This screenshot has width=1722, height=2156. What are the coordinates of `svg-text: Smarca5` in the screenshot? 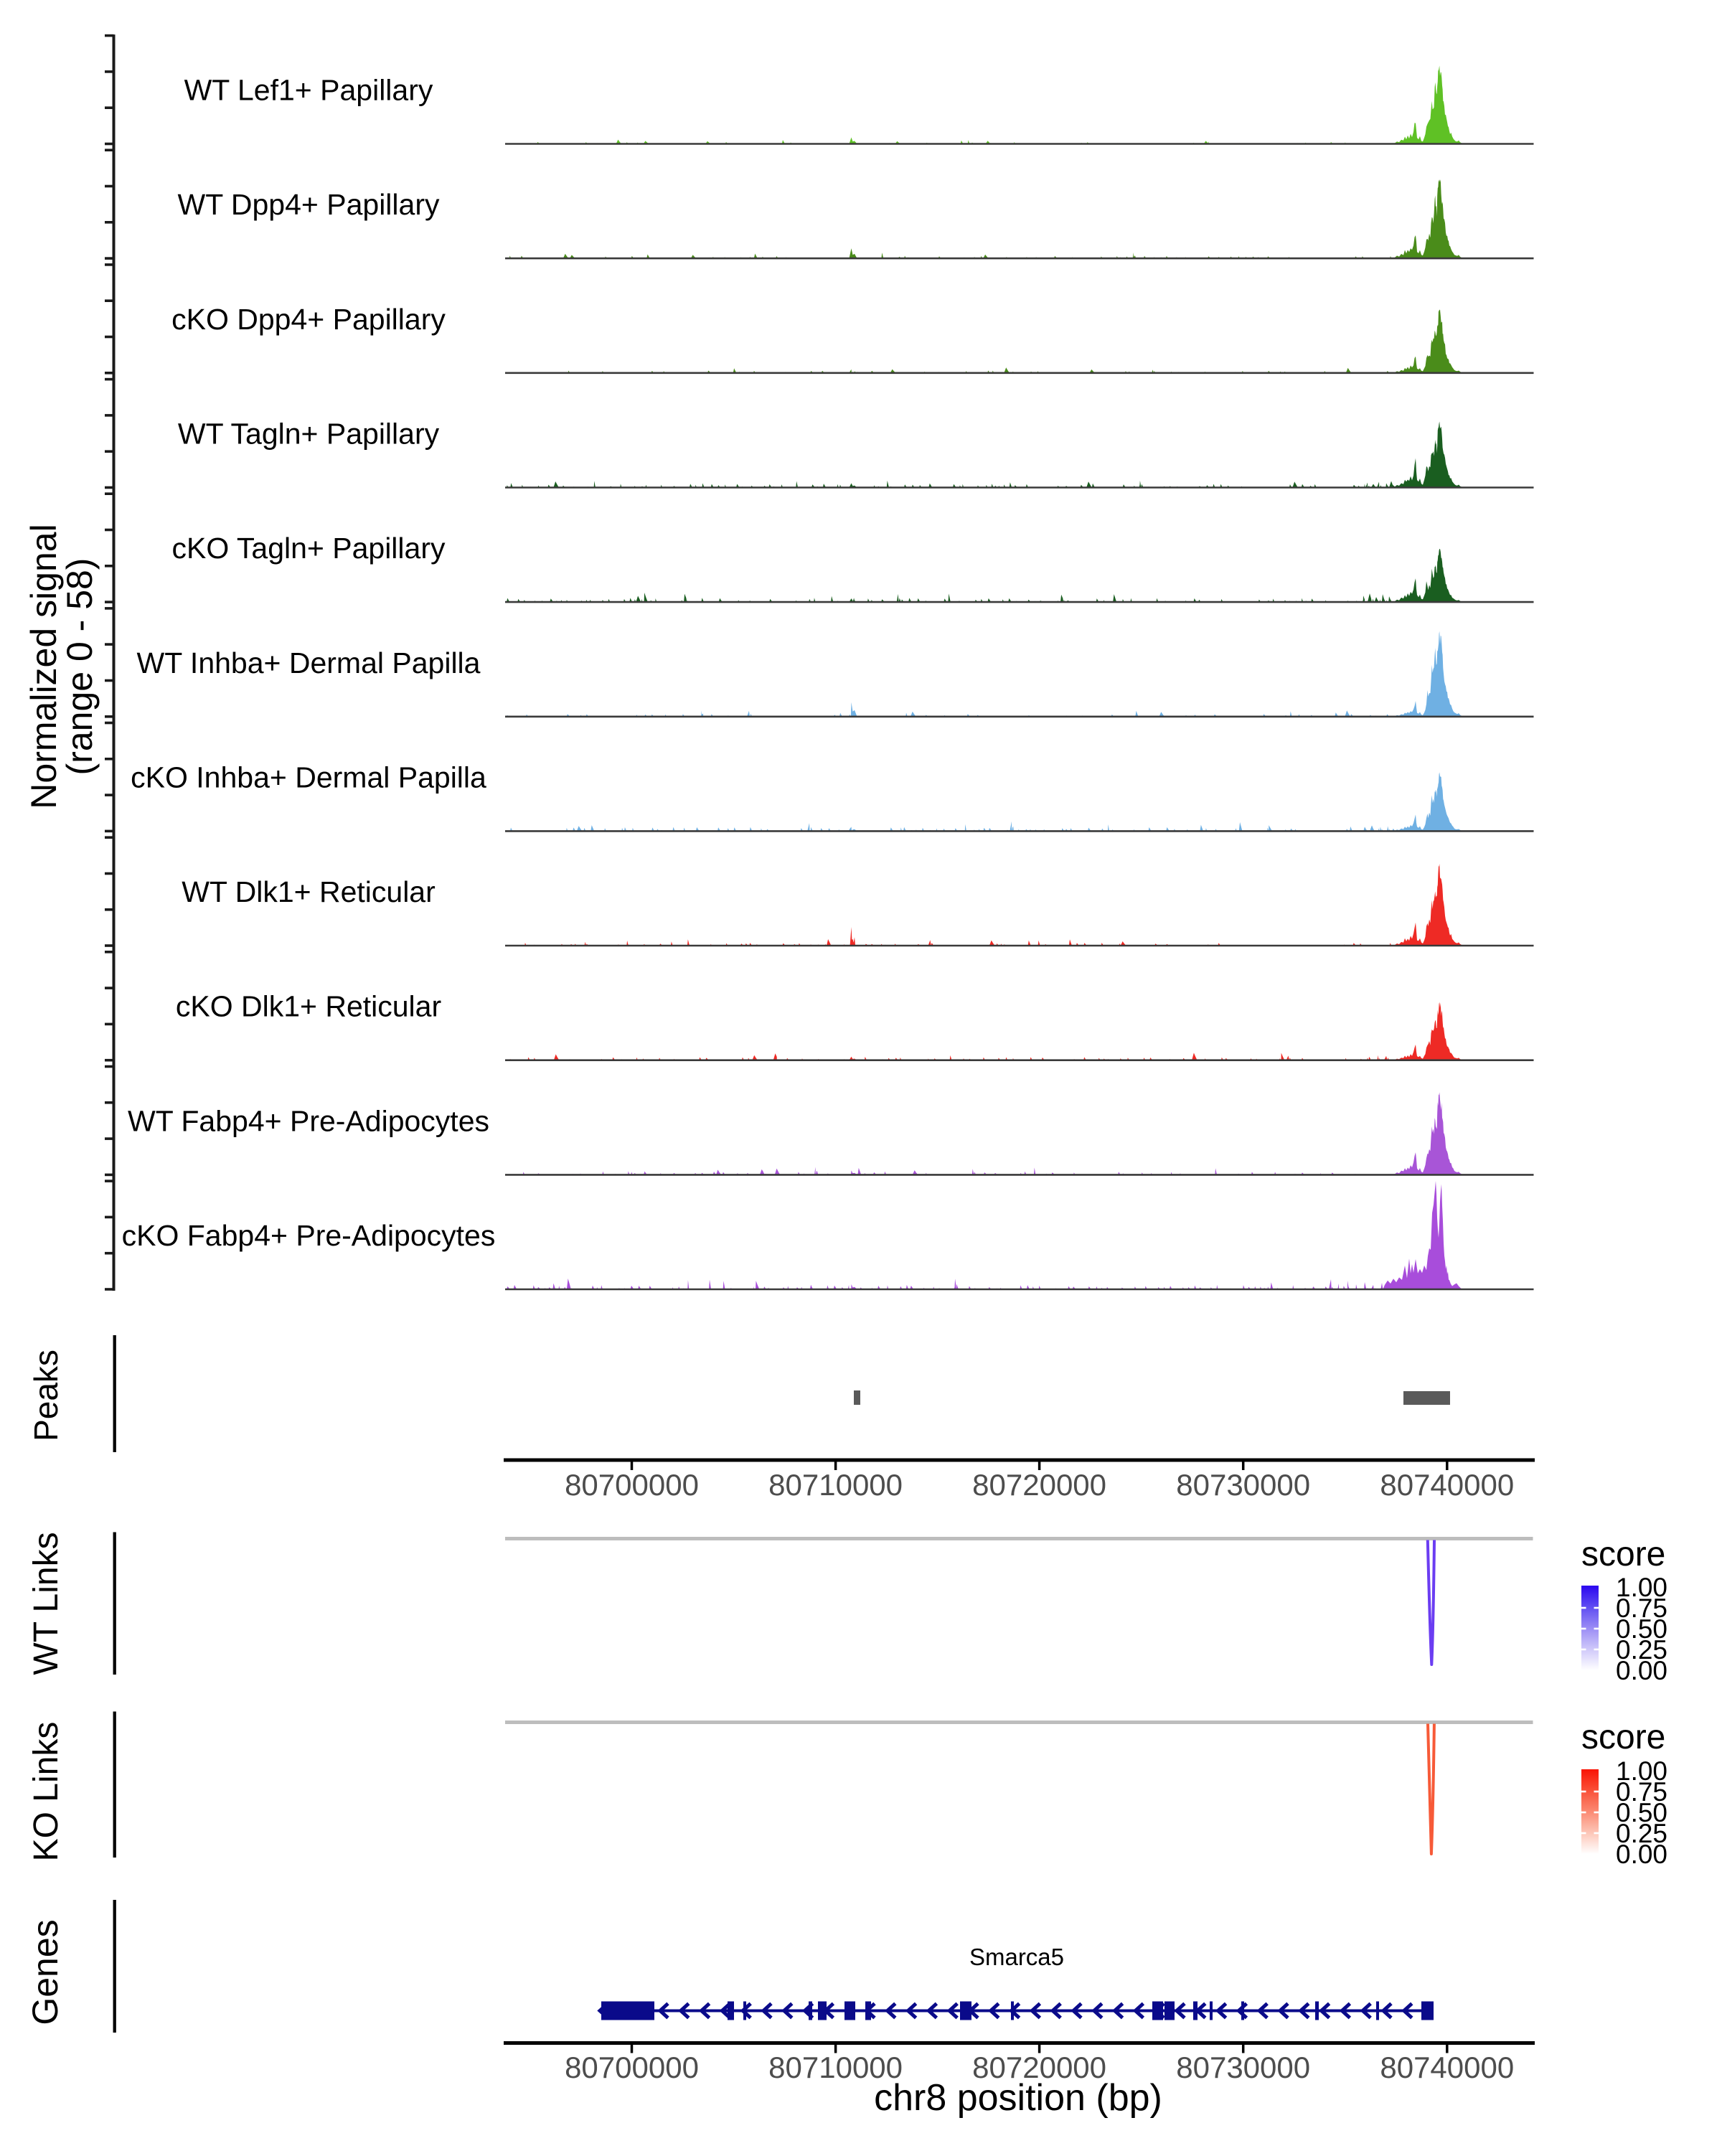 It's located at (1016, 1957).